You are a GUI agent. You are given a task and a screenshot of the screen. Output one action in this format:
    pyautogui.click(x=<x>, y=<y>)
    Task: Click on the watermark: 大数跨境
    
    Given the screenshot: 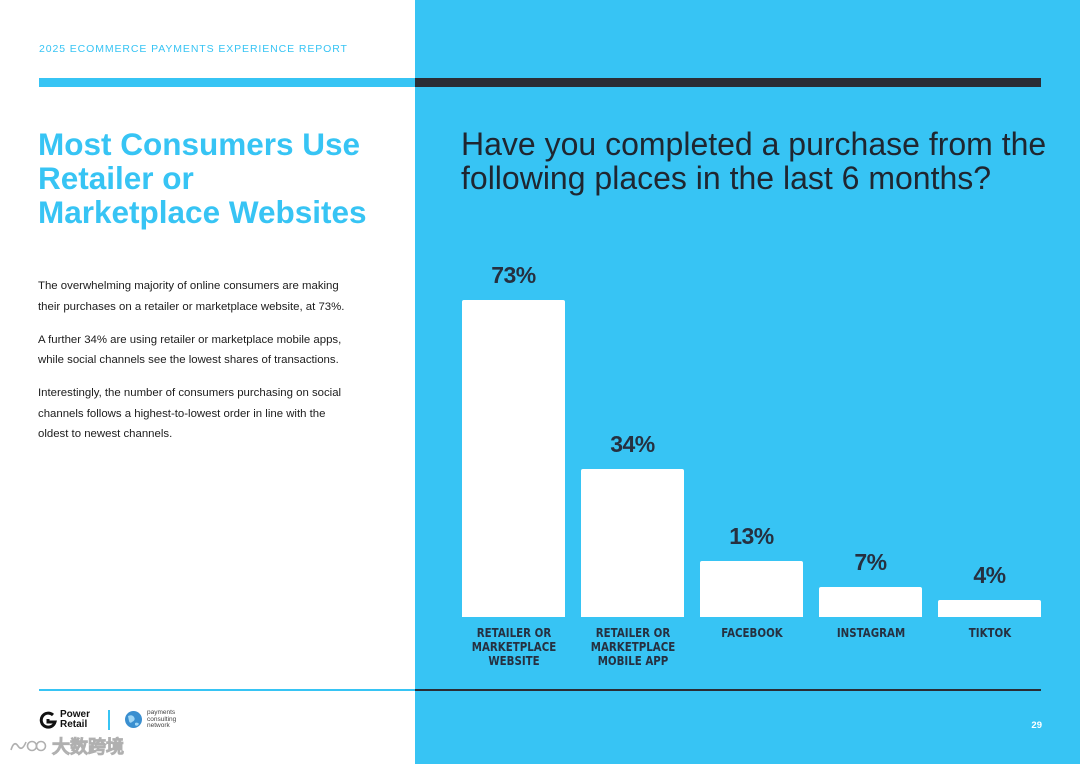 What is the action you would take?
    pyautogui.click(x=66, y=746)
    